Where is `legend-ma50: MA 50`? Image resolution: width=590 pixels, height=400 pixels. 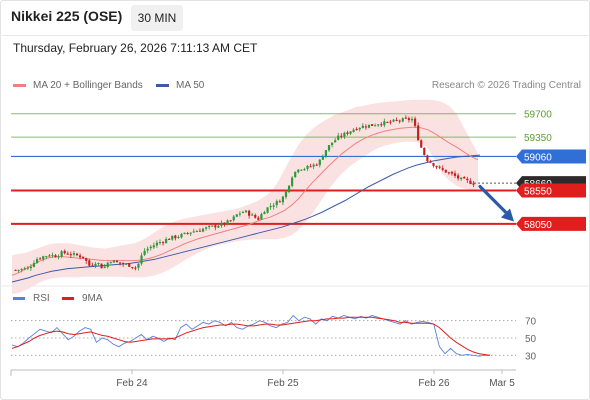 legend-ma50: MA 50 is located at coordinates (180, 85).